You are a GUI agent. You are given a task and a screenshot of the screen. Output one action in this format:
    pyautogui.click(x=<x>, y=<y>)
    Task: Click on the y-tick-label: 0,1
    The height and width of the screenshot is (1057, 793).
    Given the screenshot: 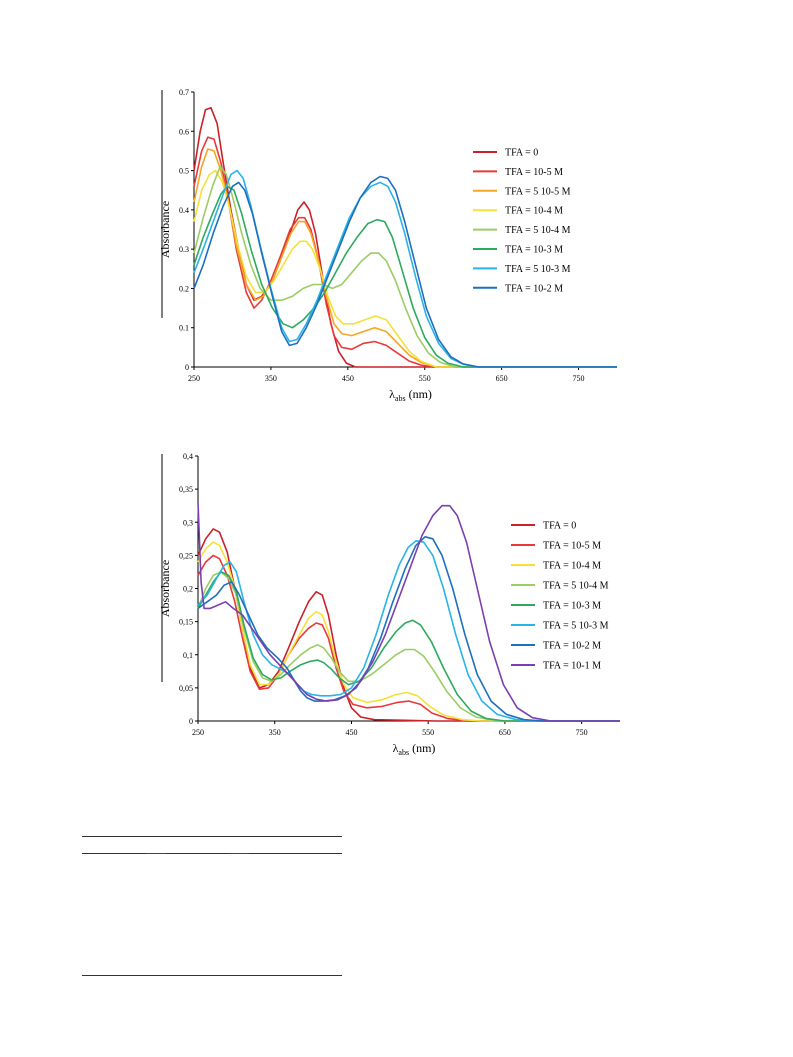 What is the action you would take?
    pyautogui.click(x=188, y=655)
    